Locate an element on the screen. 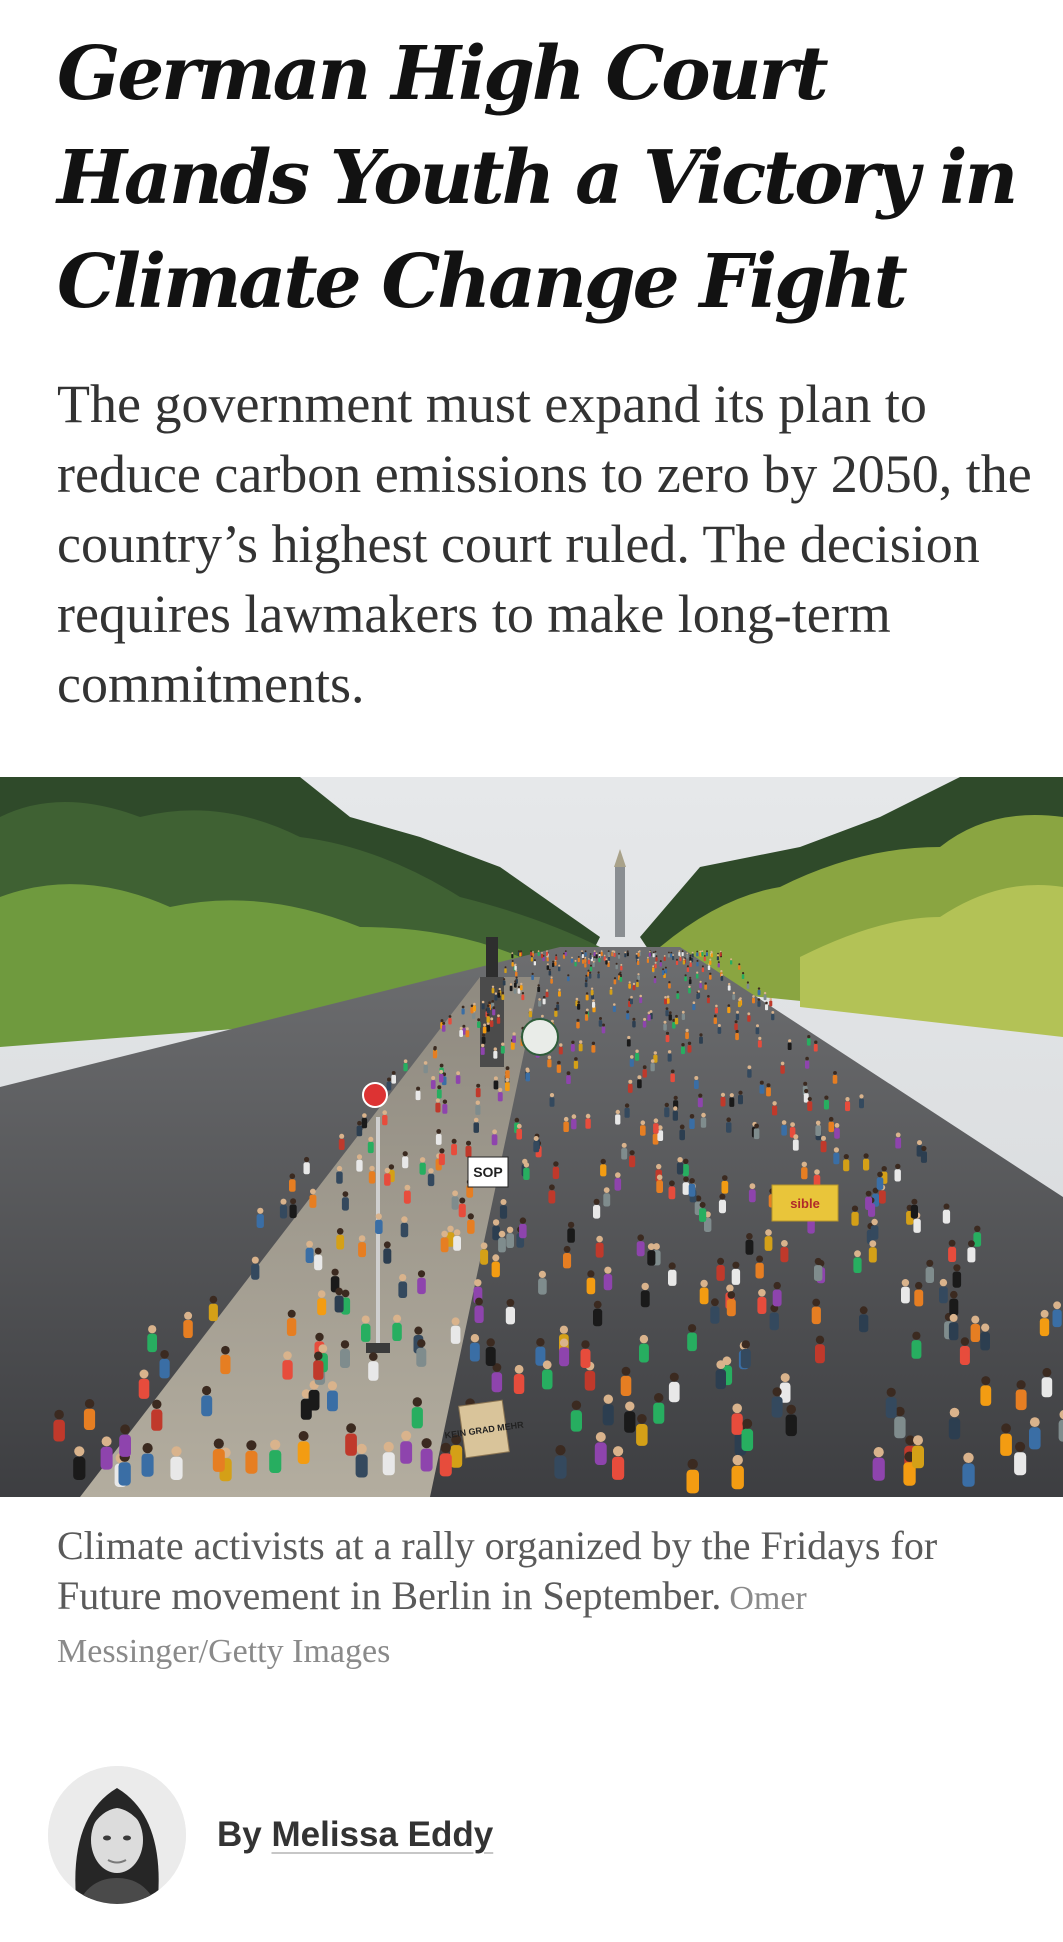 The width and height of the screenshot is (1063, 1942). author-link: Melissa Eddy is located at coordinates (382, 1834).